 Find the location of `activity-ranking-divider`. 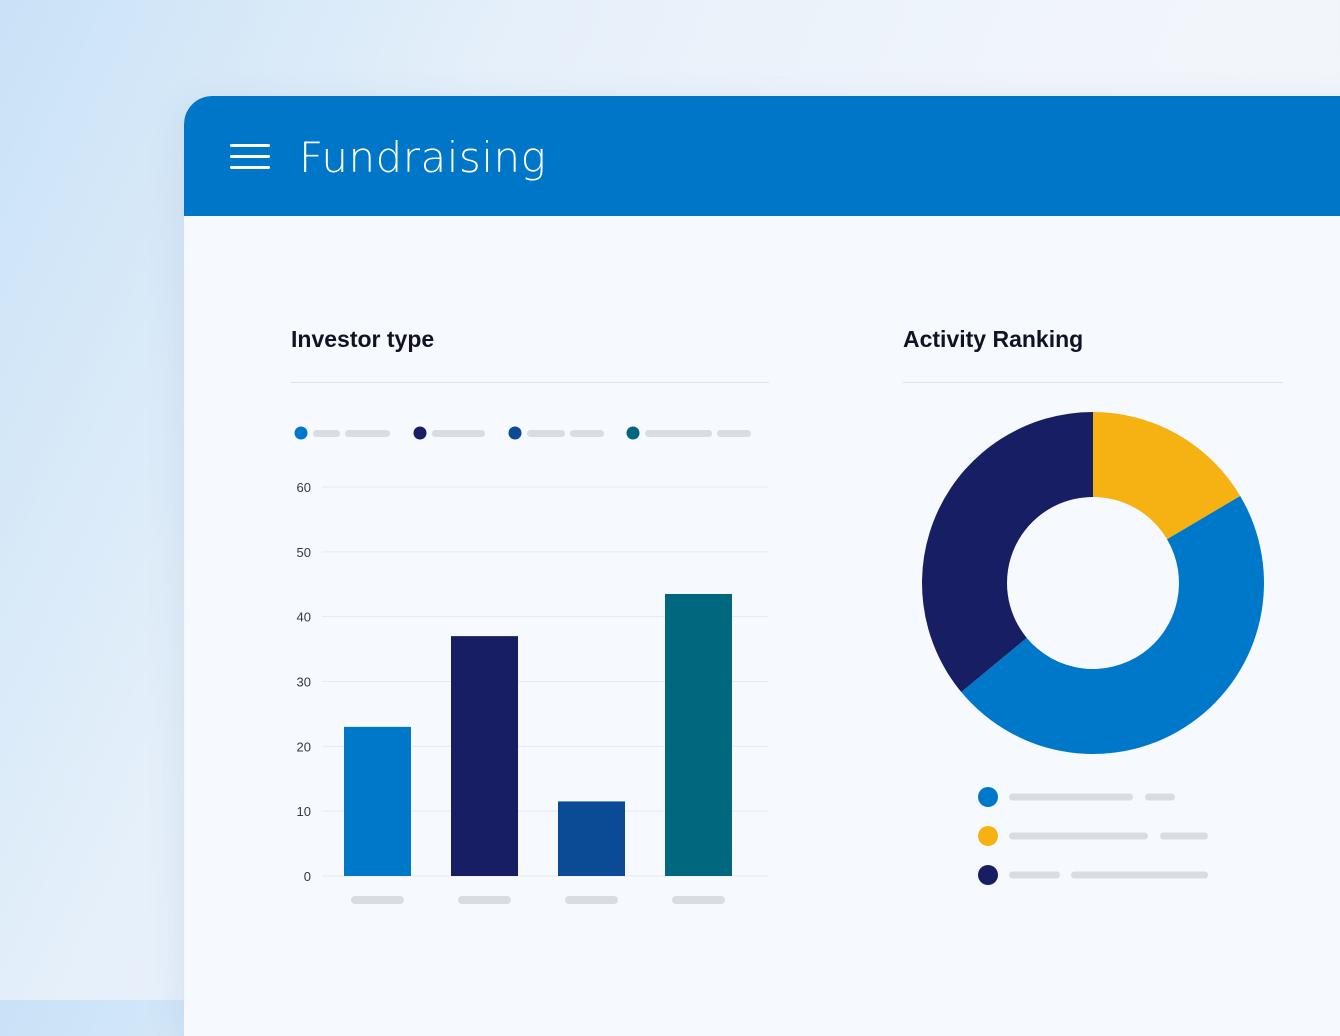

activity-ranking-divider is located at coordinates (1093, 382).